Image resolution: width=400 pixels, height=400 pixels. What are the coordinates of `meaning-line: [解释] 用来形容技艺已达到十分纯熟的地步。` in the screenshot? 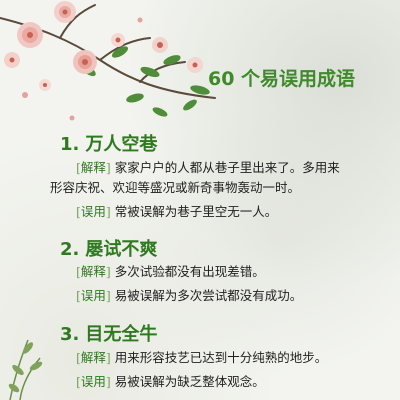 It's located at (202, 357).